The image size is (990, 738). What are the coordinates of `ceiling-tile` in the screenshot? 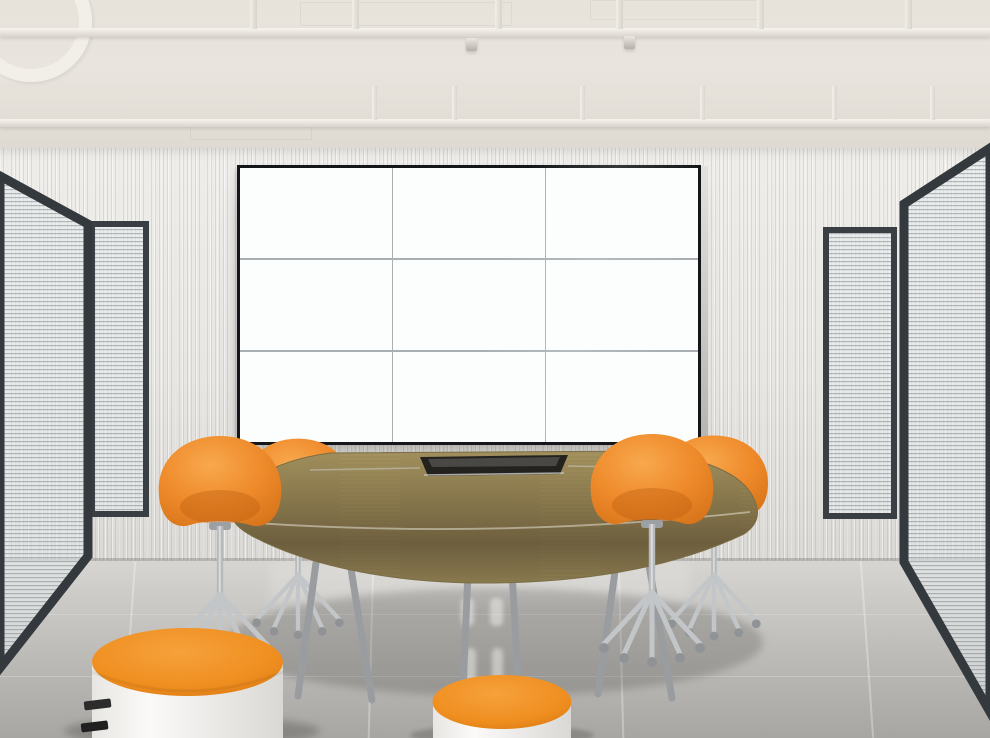 It's located at (406, 14).